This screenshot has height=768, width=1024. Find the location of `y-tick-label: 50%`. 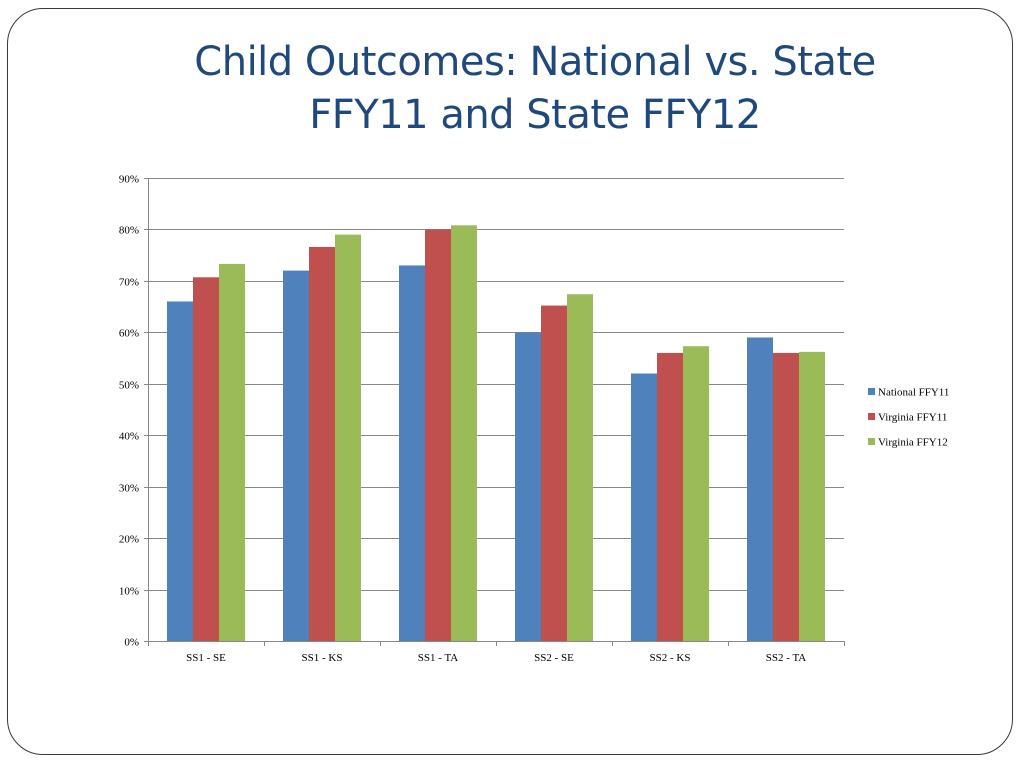

y-tick-label: 50% is located at coordinates (129, 386).